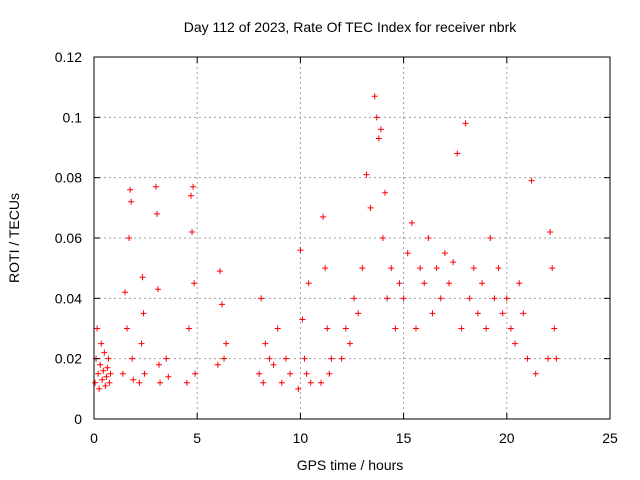 The image size is (640, 480). I want to click on x-tick-label: 15, so click(404, 438).